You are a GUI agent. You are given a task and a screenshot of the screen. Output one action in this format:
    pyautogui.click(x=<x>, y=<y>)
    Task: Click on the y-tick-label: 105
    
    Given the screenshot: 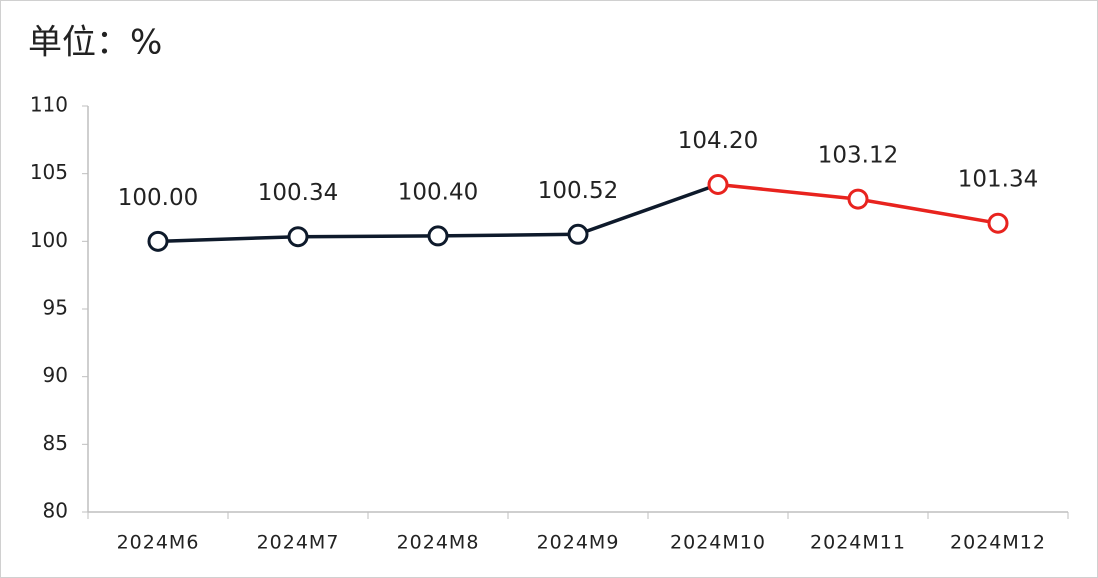 What is the action you would take?
    pyautogui.click(x=49, y=172)
    